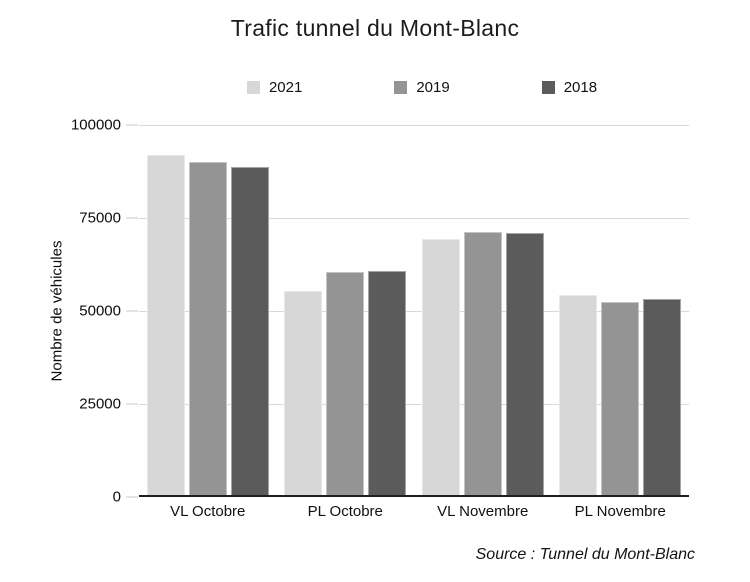 The image size is (750, 582). What do you see at coordinates (285, 87) in the screenshot?
I see `legend-label-2021: 2021` at bounding box center [285, 87].